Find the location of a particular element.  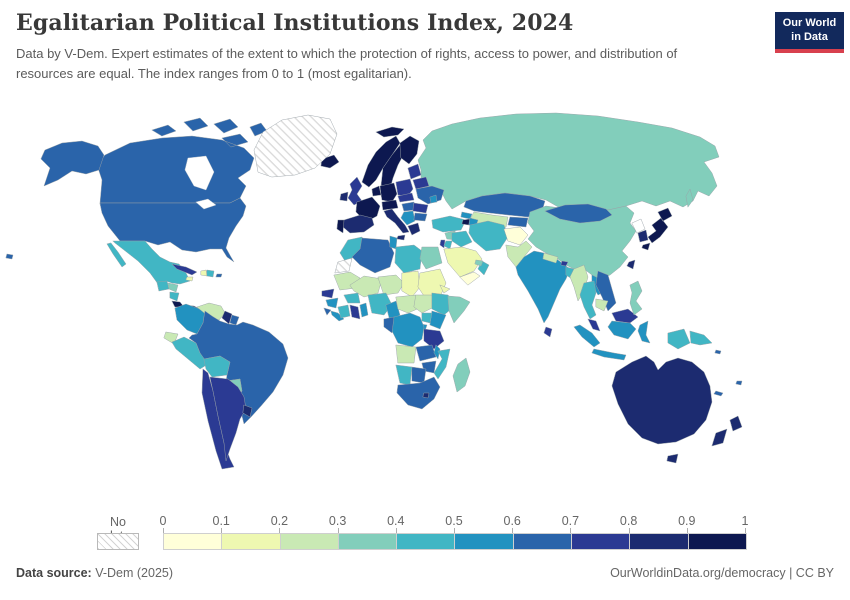

country-bolivia is located at coordinates (217, 366).